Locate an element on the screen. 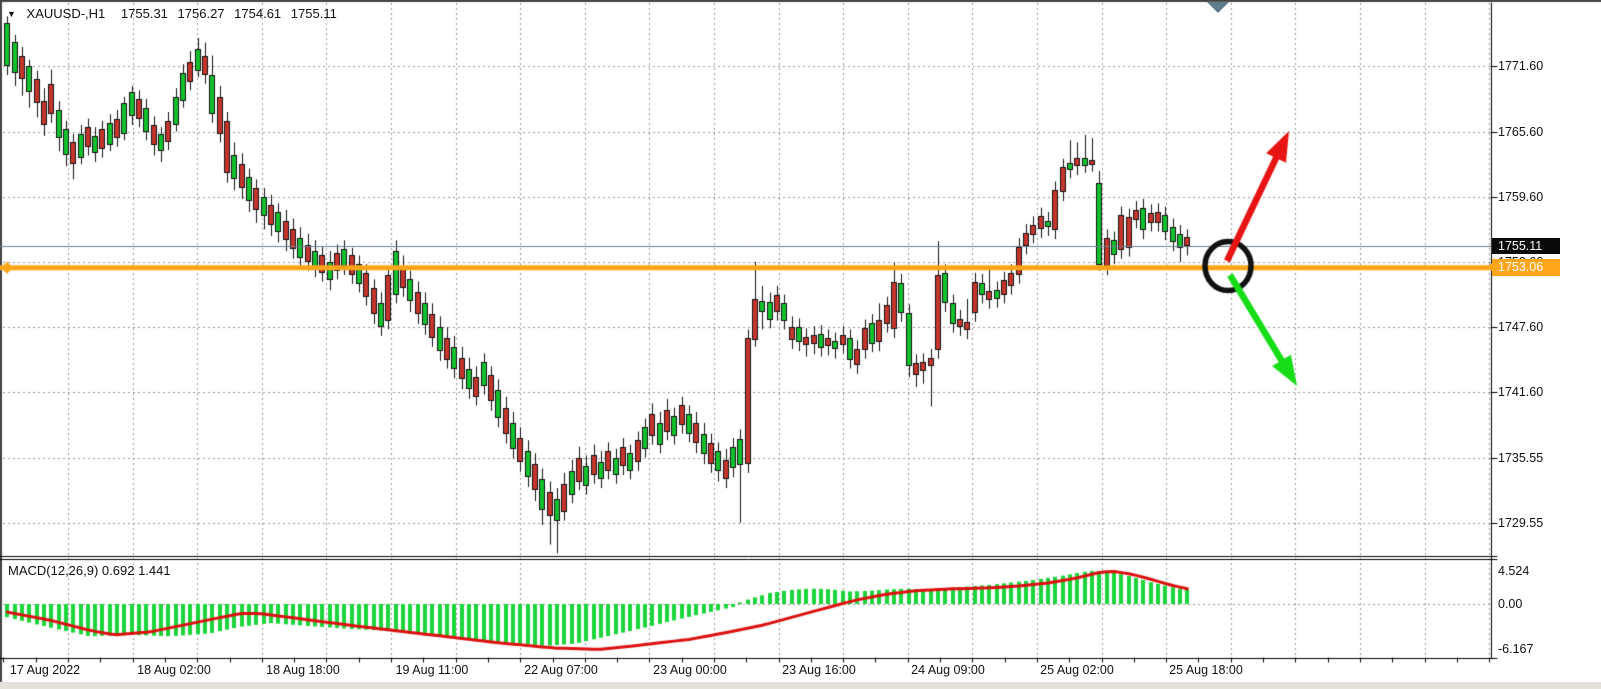 The width and height of the screenshot is (1601, 689). macd-axis-label: -6.167 is located at coordinates (1516, 649).